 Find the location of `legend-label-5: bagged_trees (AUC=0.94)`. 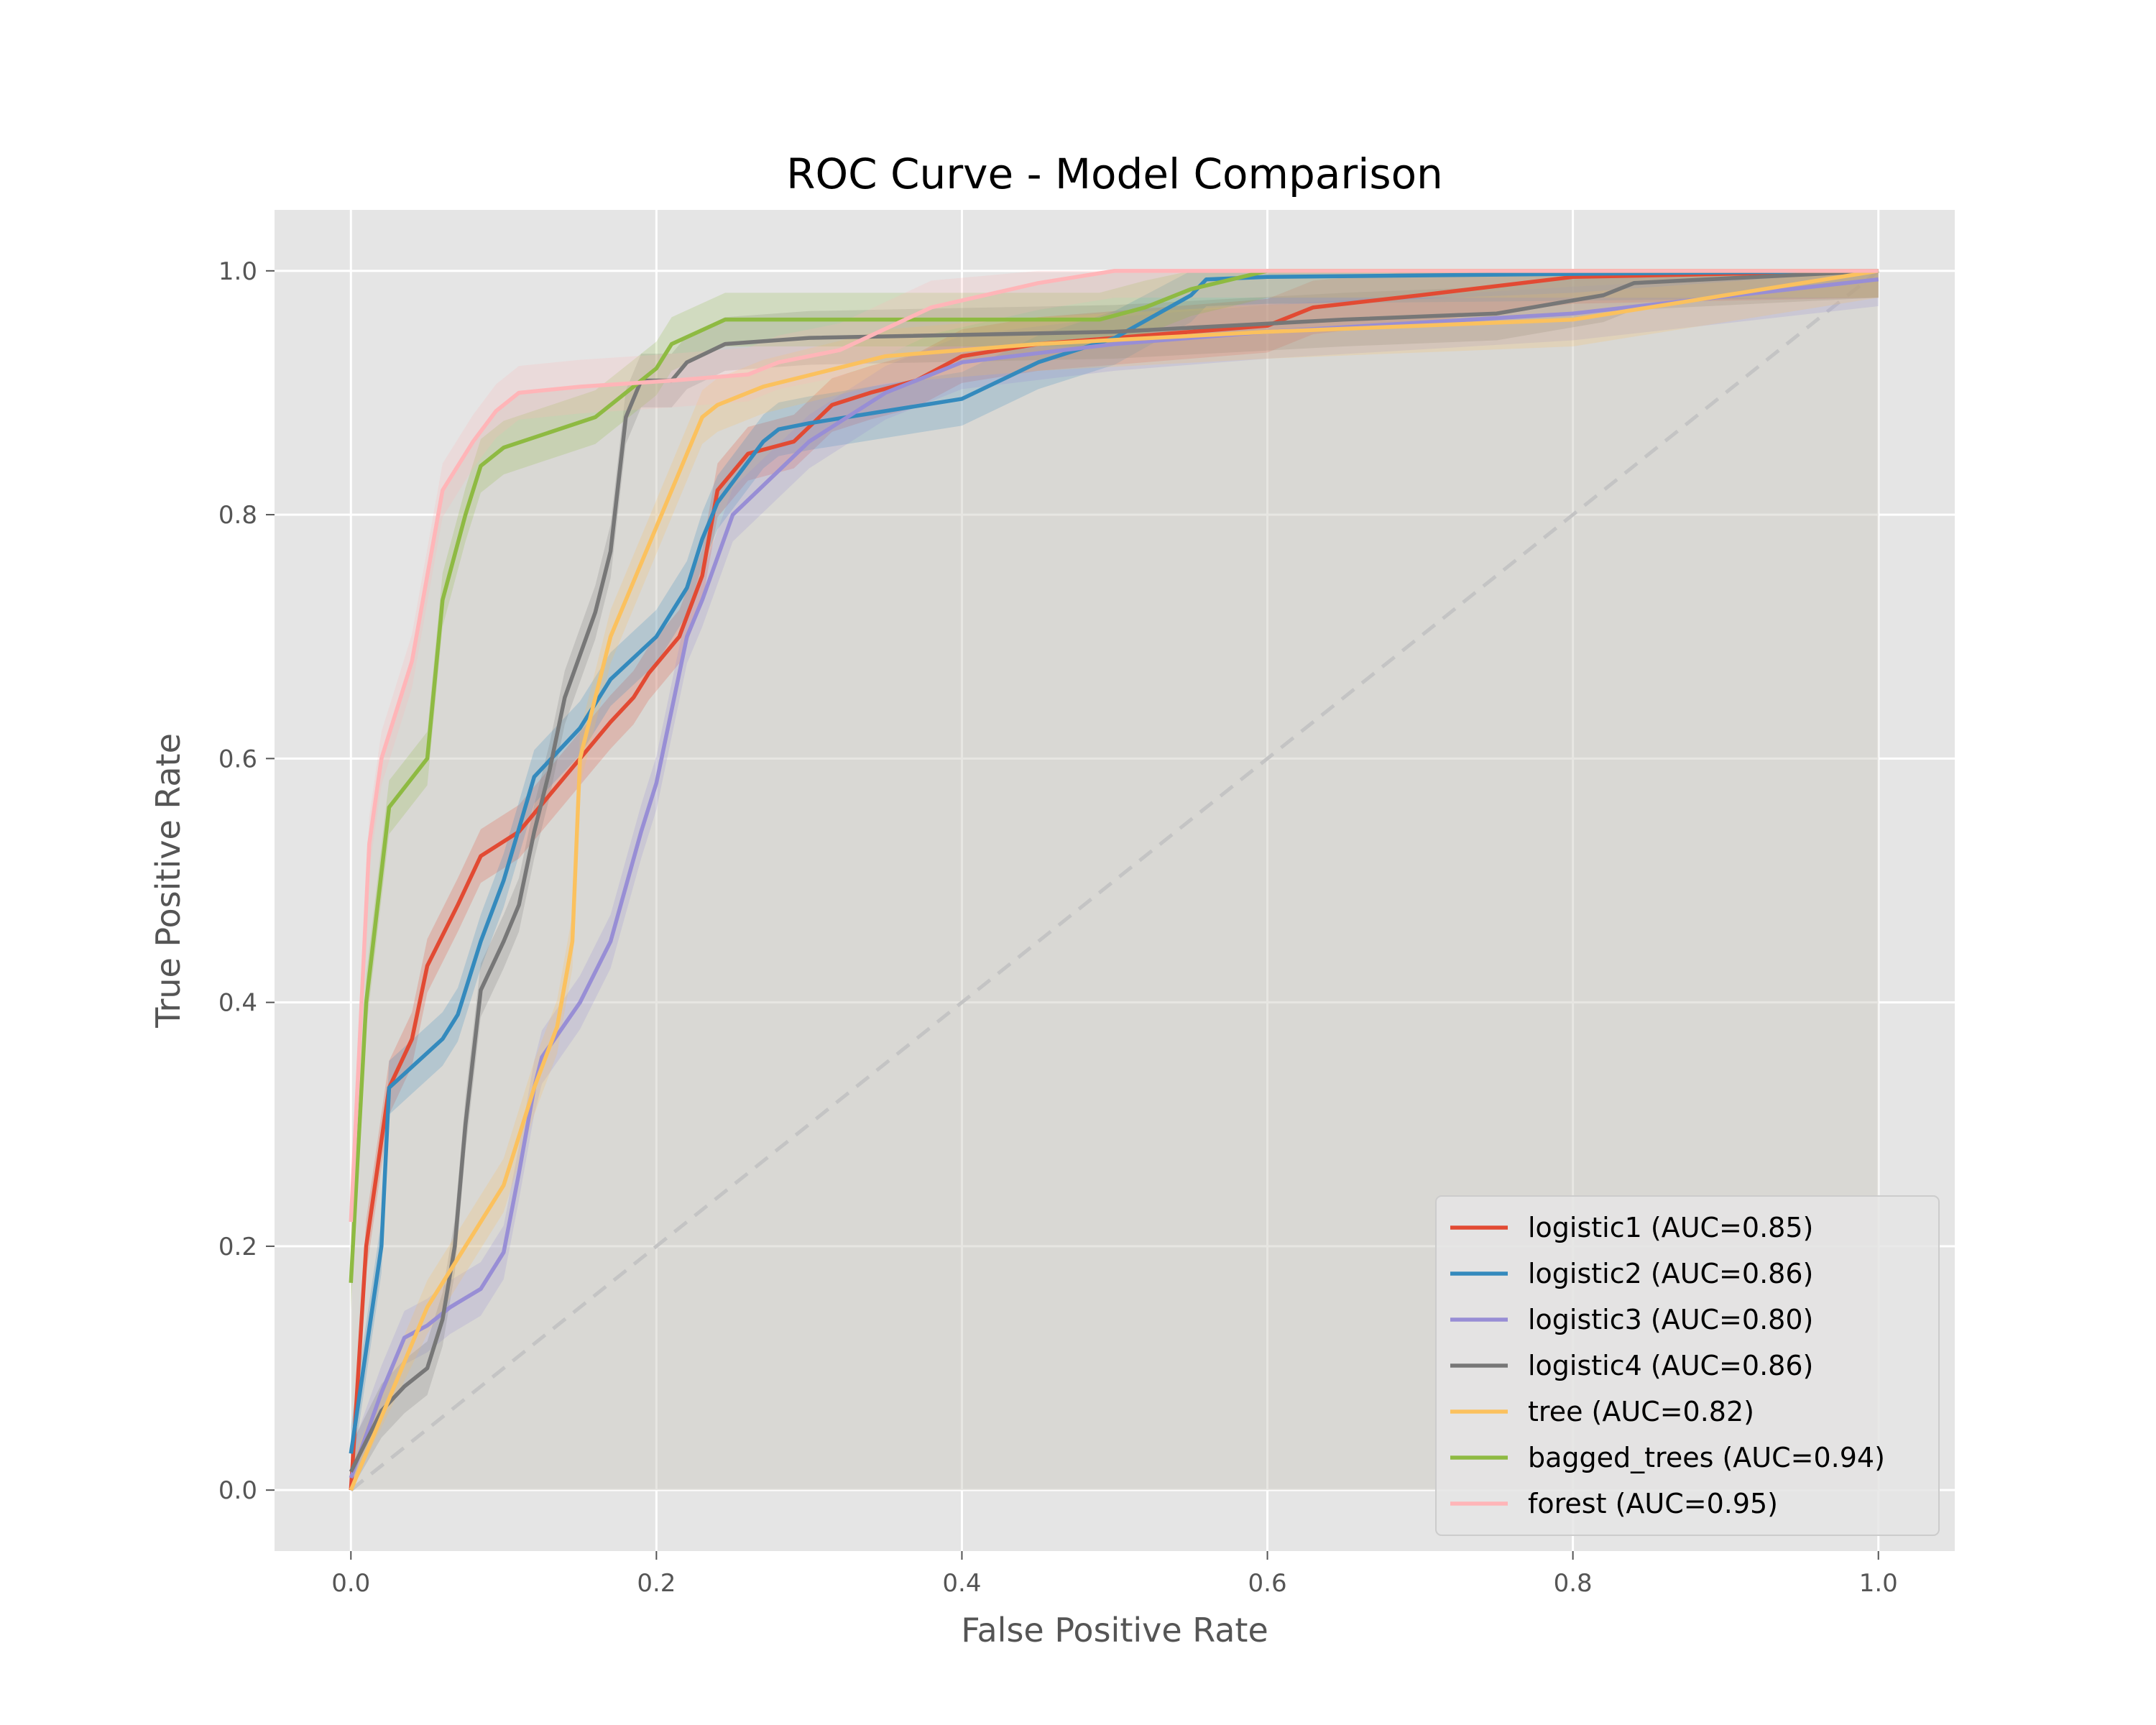

legend-label-5: bagged_trees (AUC=0.94) is located at coordinates (1706, 1457).